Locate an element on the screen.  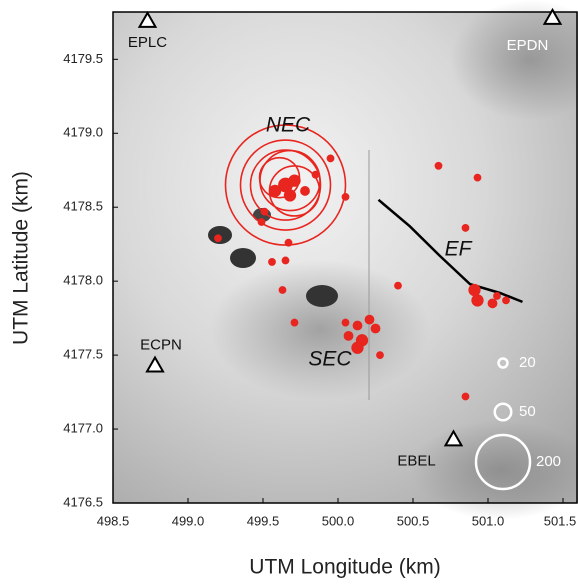
fault-line is located at coordinates (450, 251).